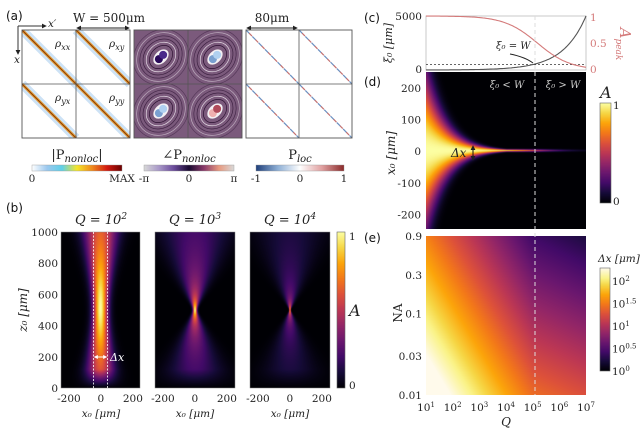 This screenshot has width=640, height=437. What do you see at coordinates (256, 179) in the screenshot?
I see `colorbar-tick: -1` at bounding box center [256, 179].